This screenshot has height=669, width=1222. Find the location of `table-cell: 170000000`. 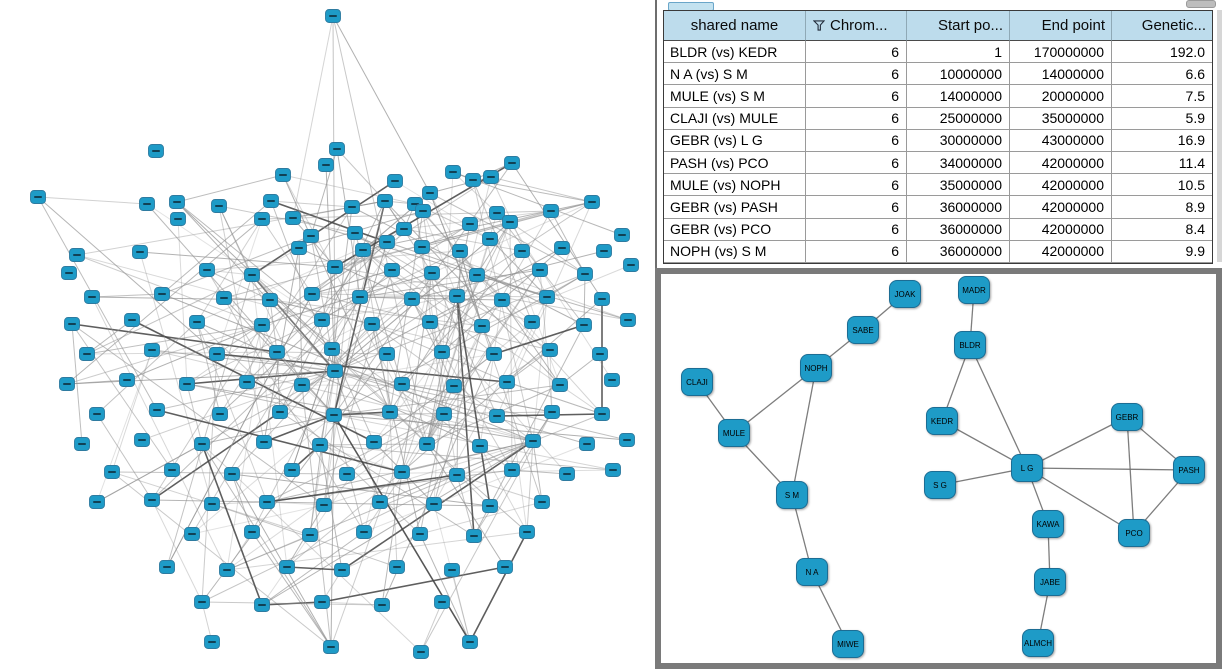

table-cell: 170000000 is located at coordinates (1061, 52).